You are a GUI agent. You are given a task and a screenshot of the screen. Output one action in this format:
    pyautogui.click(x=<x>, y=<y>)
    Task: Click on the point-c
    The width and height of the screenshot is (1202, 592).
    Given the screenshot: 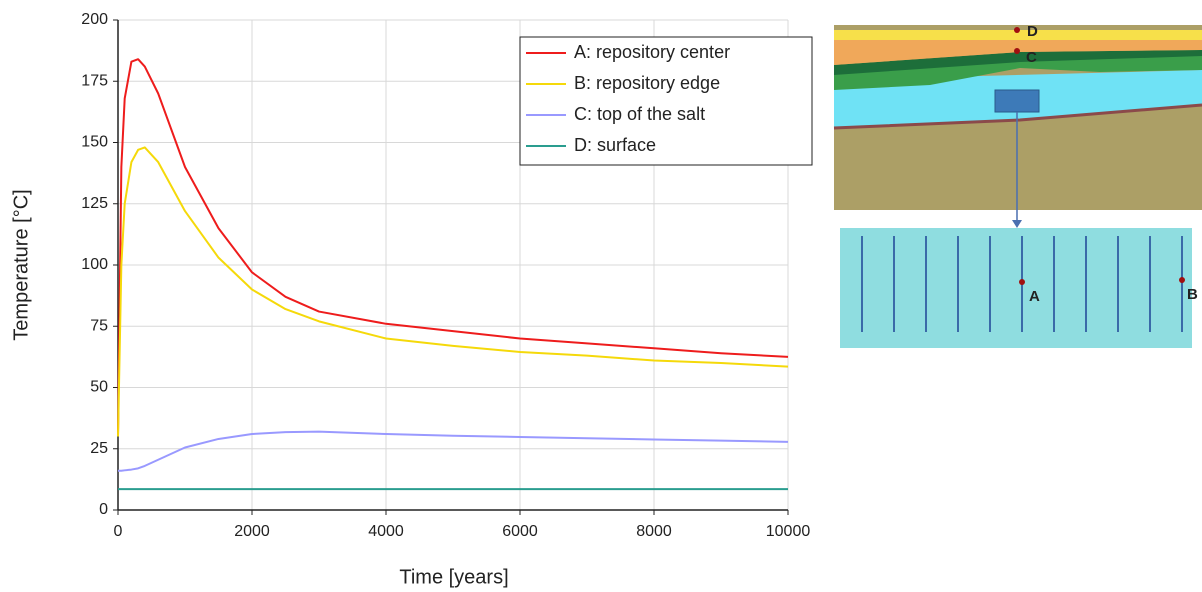 What is the action you would take?
    pyautogui.click(x=1017, y=51)
    